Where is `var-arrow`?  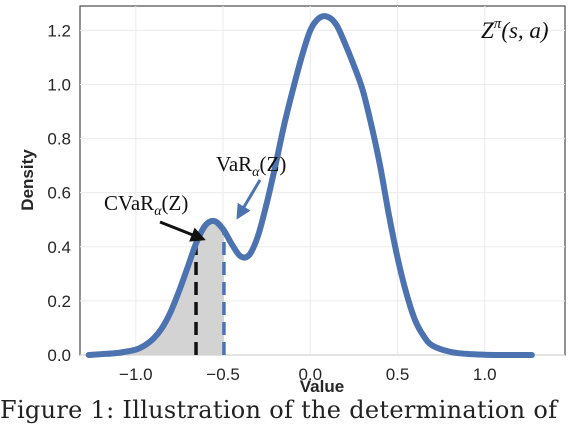 var-arrow is located at coordinates (249, 199).